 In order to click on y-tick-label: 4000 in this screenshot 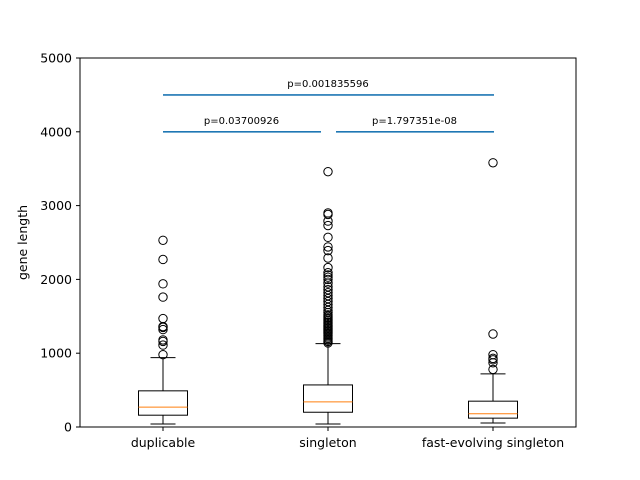, I will do `click(56, 131)`.